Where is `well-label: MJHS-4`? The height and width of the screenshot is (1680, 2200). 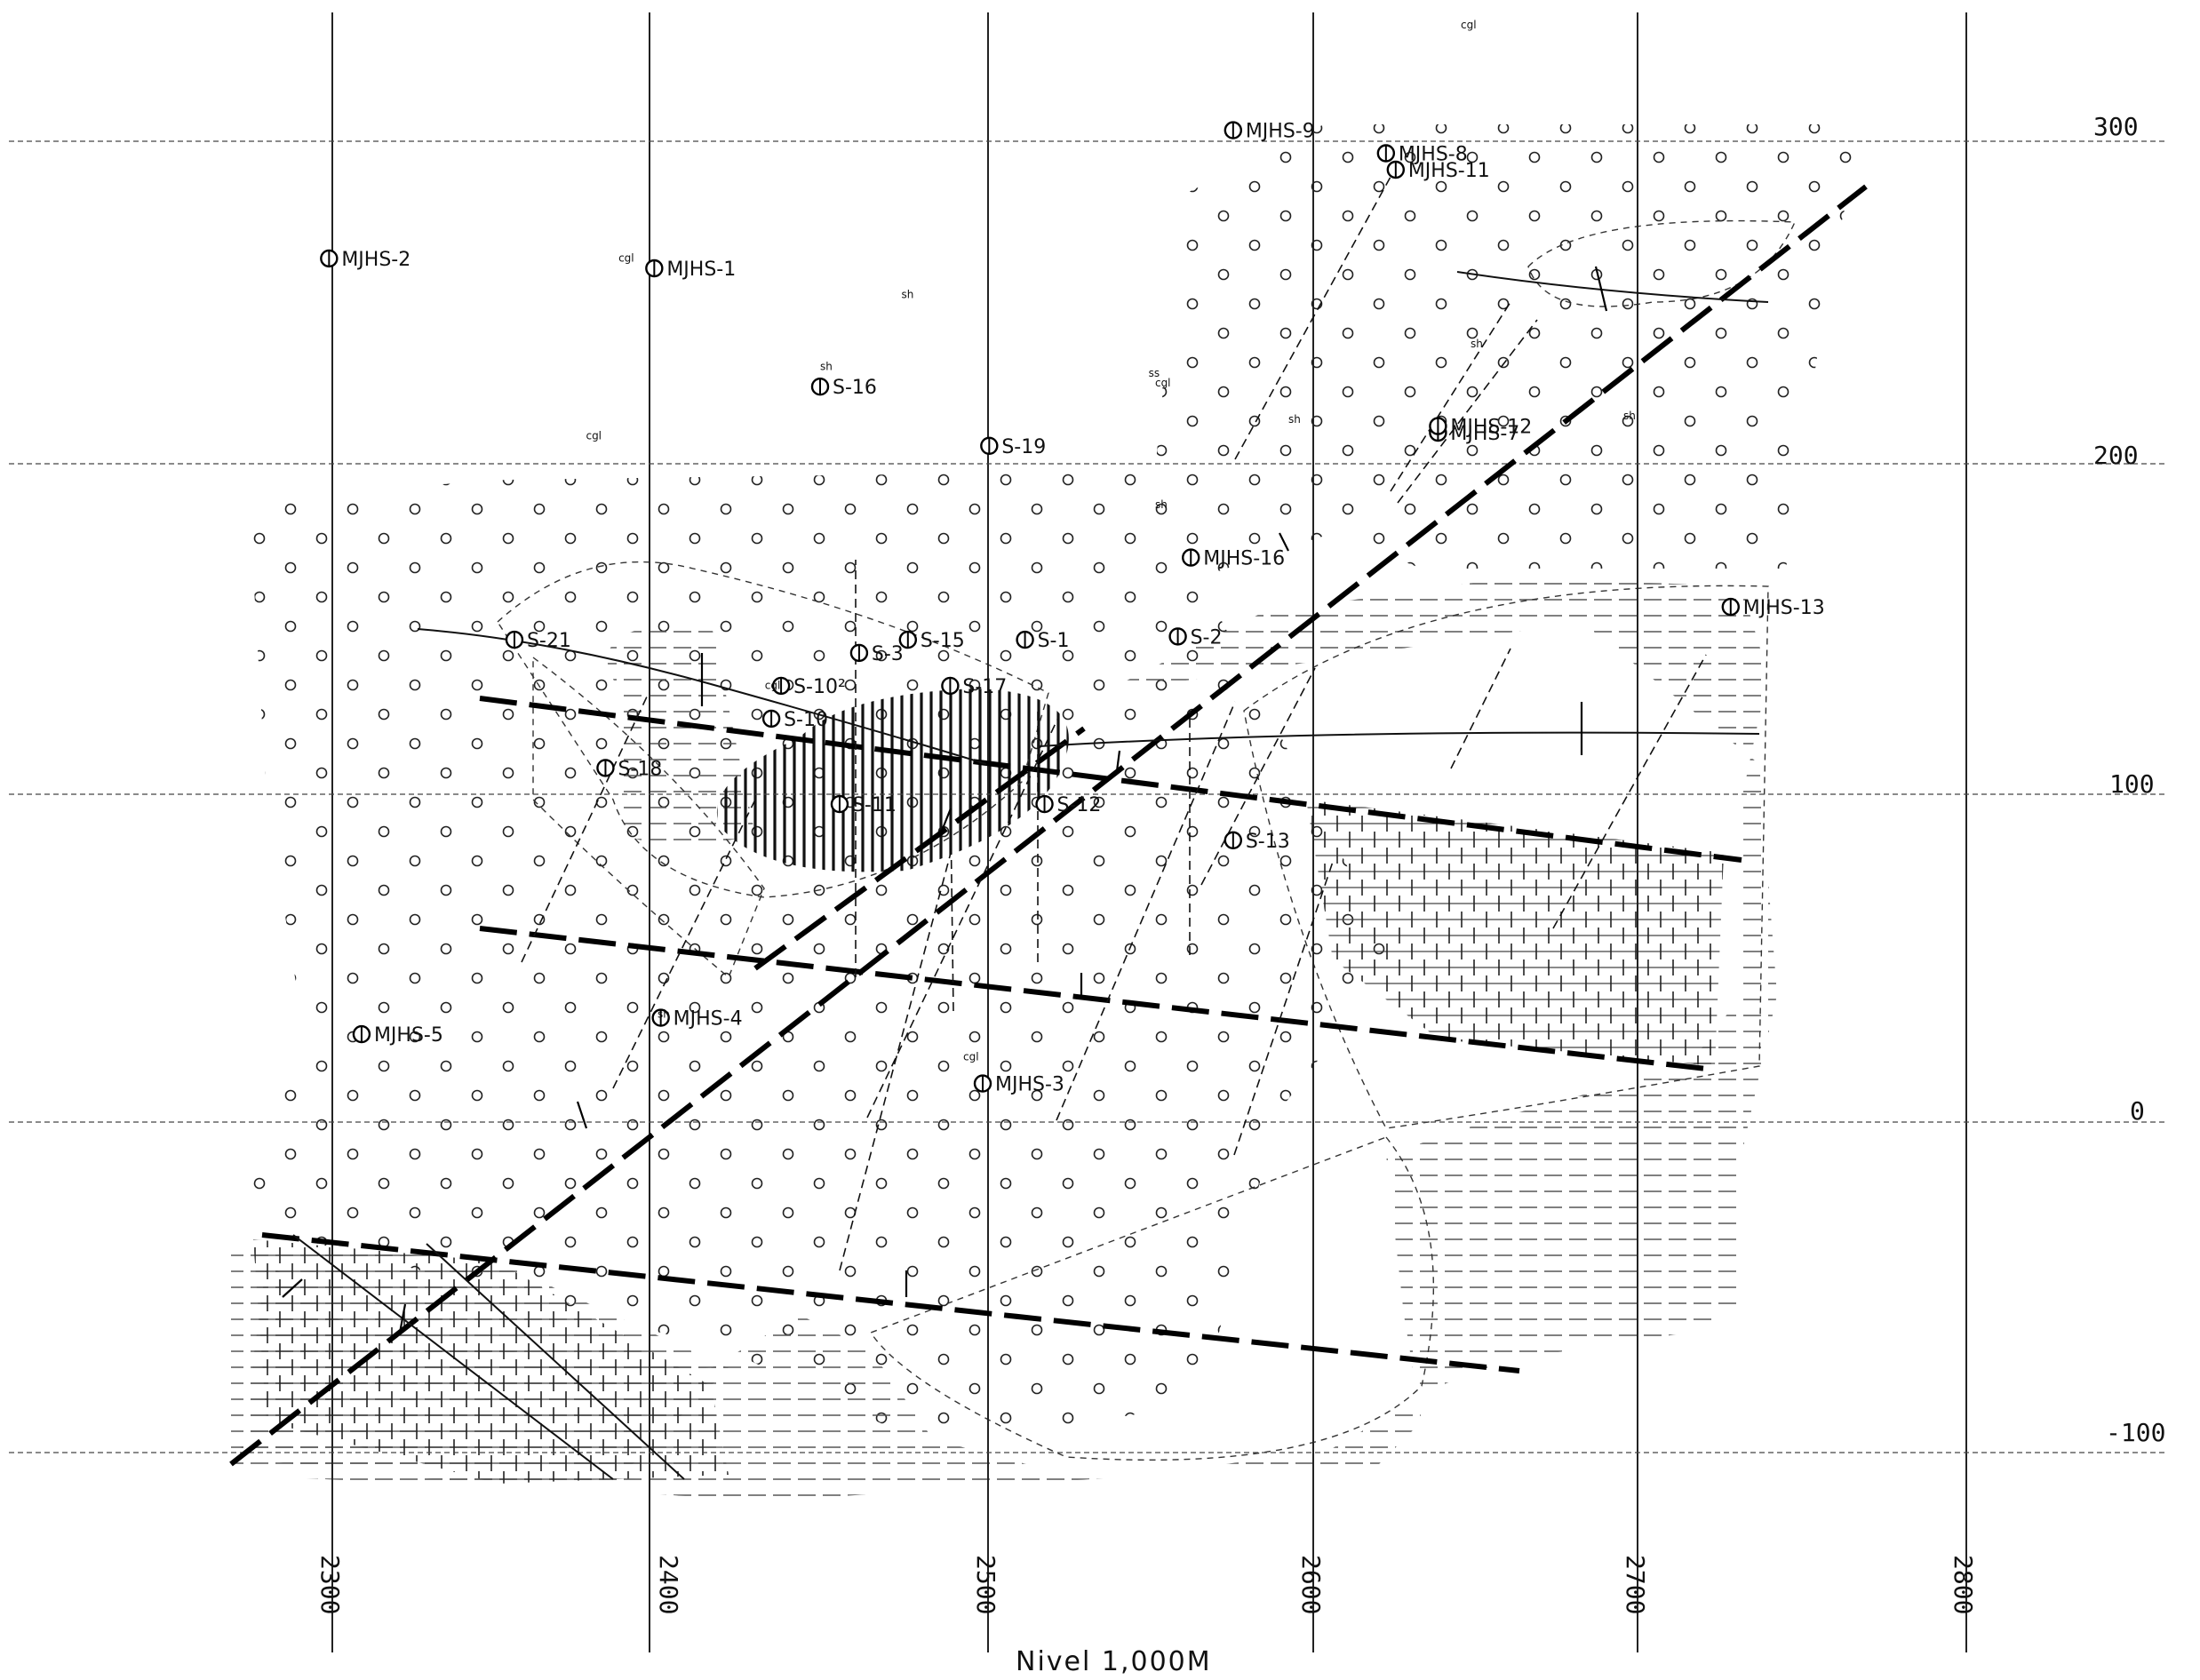
well-label: MJHS-4 is located at coordinates (708, 1020).